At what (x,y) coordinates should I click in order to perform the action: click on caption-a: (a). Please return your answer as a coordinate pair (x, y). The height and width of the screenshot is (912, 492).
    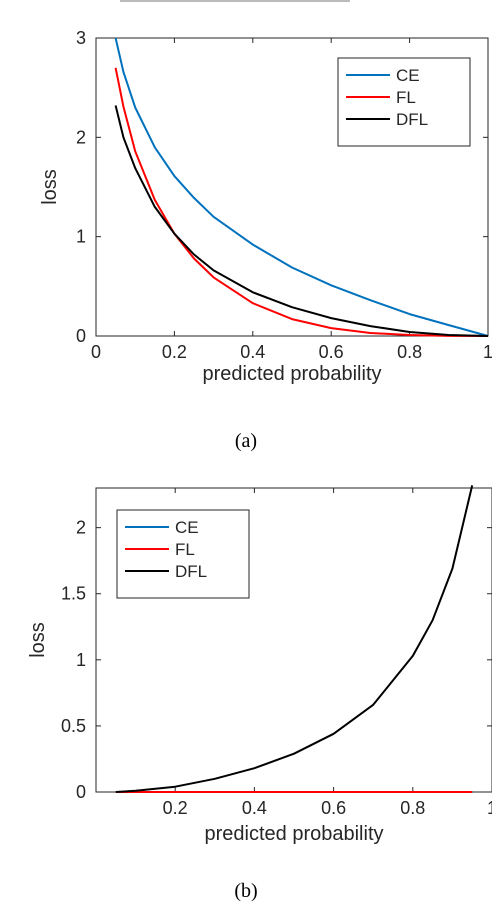
    Looking at the image, I should click on (246, 441).